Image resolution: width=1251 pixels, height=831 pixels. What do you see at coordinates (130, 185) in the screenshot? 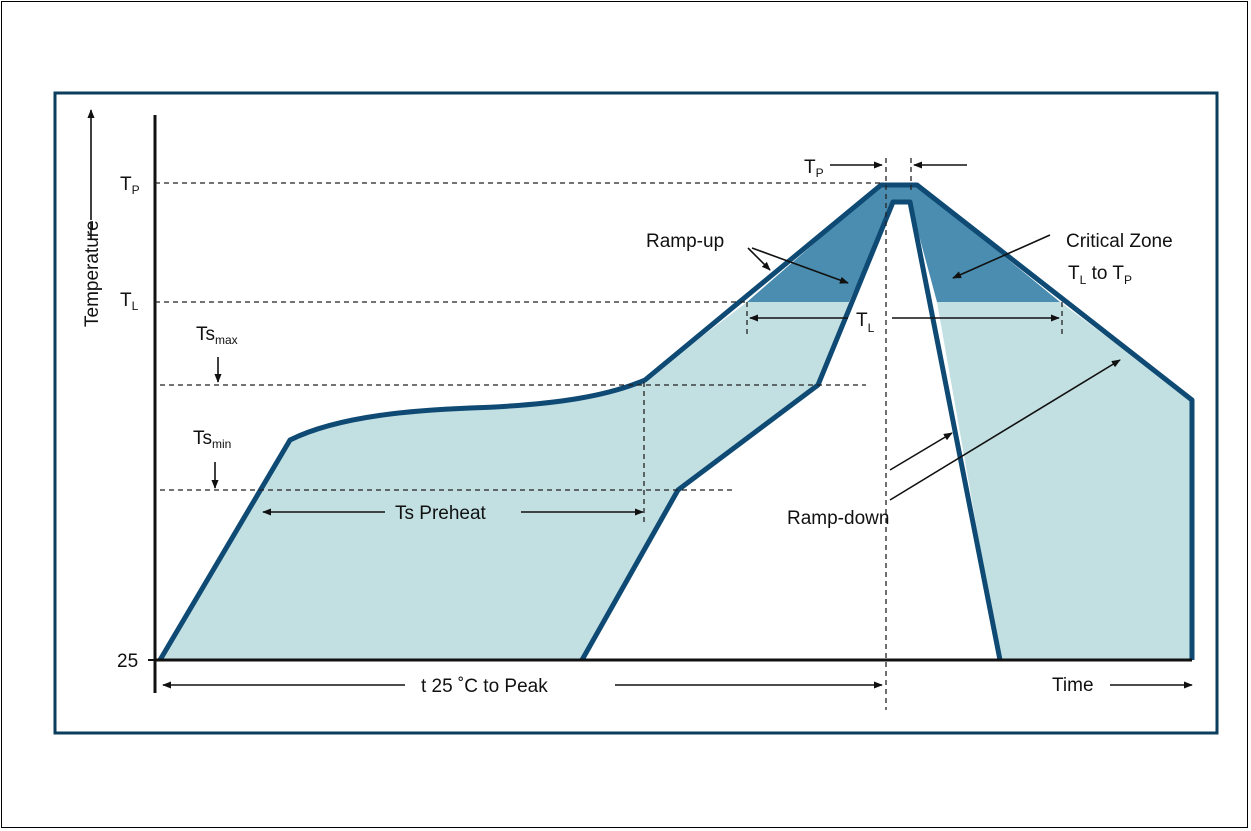
I see `tp-level-label: TP` at bounding box center [130, 185].